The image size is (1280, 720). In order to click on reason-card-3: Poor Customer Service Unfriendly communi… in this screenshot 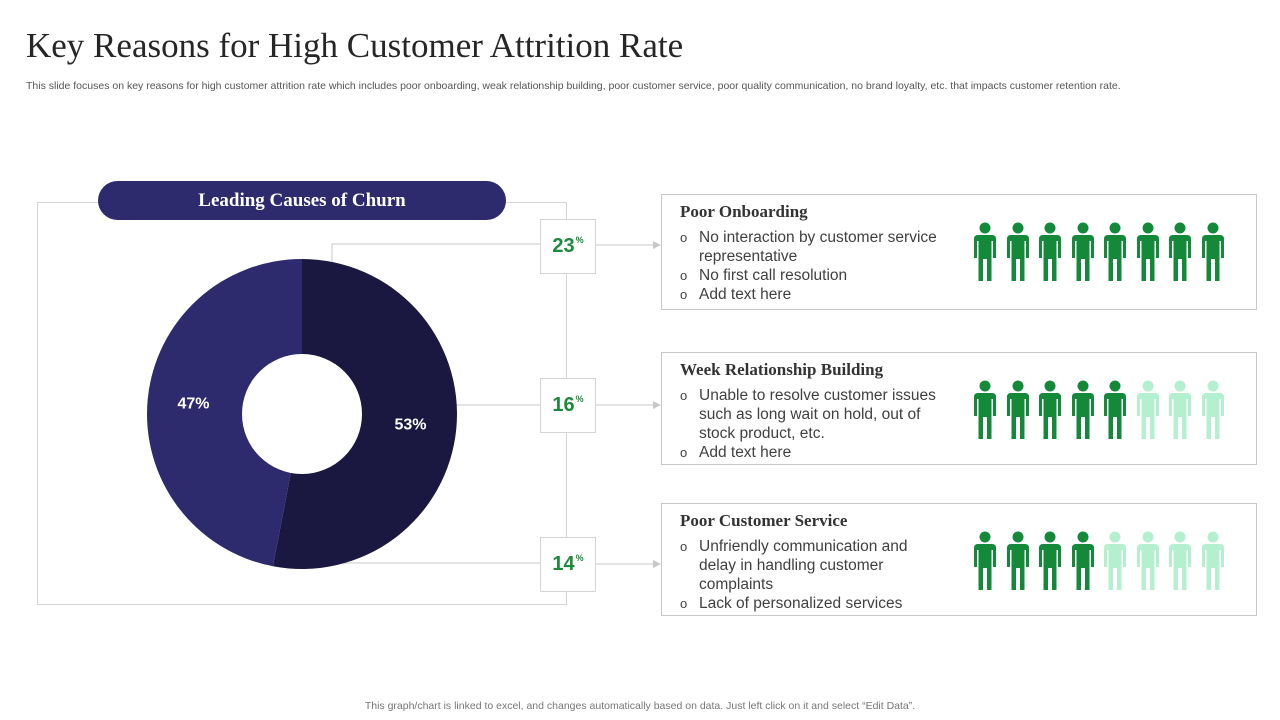, I will do `click(959, 559)`.